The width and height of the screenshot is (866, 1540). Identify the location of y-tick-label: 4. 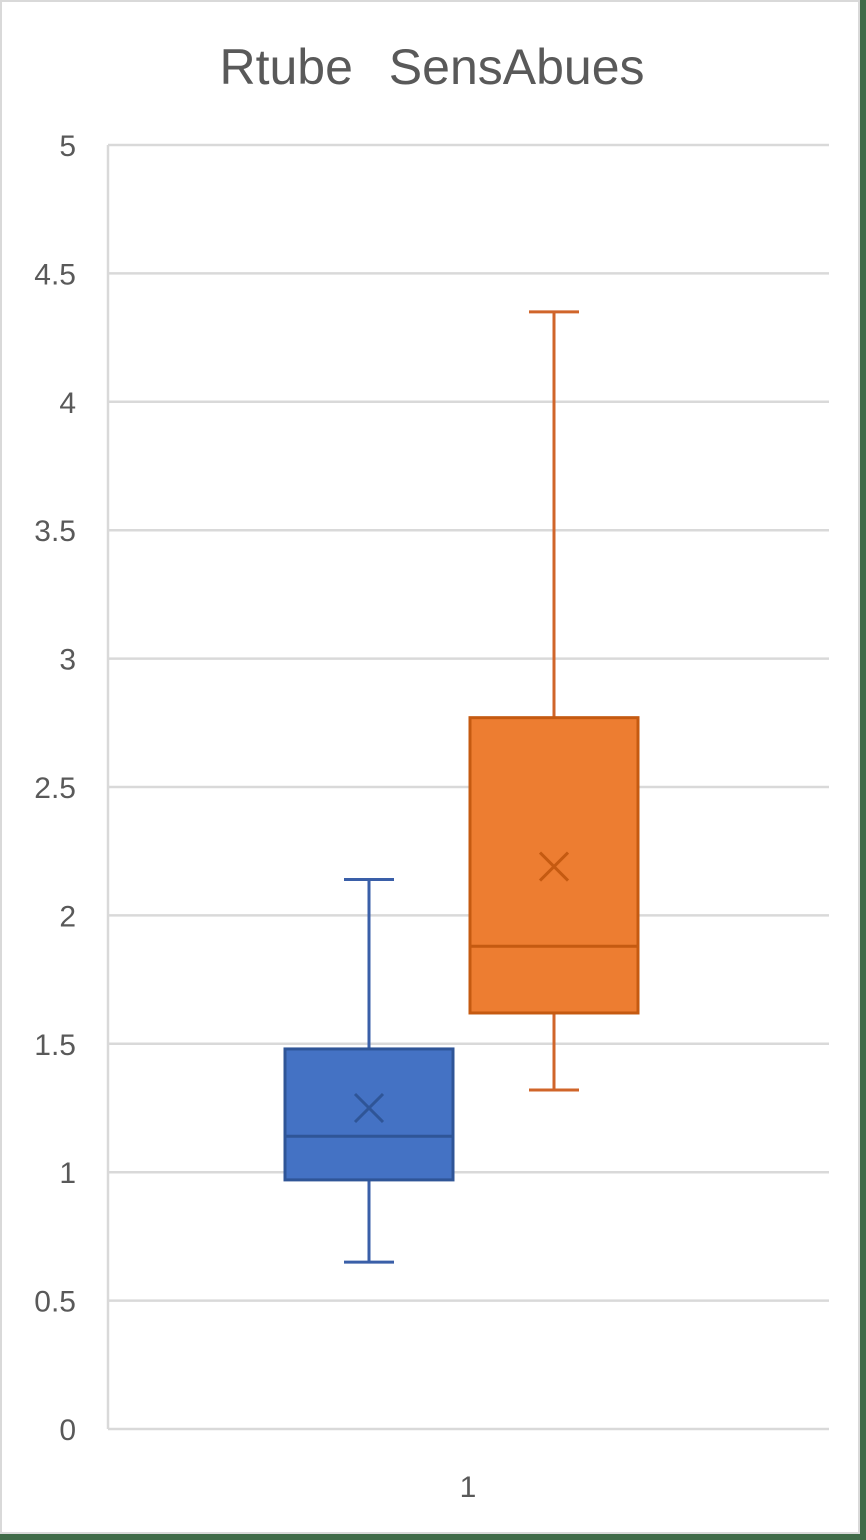
(67, 403).